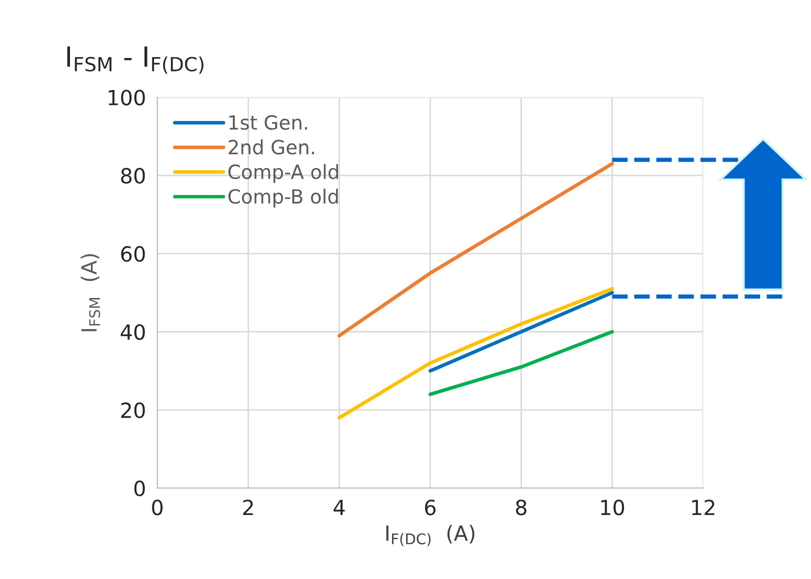  What do you see at coordinates (133, 410) in the screenshot?
I see `y-tick-label: 20` at bounding box center [133, 410].